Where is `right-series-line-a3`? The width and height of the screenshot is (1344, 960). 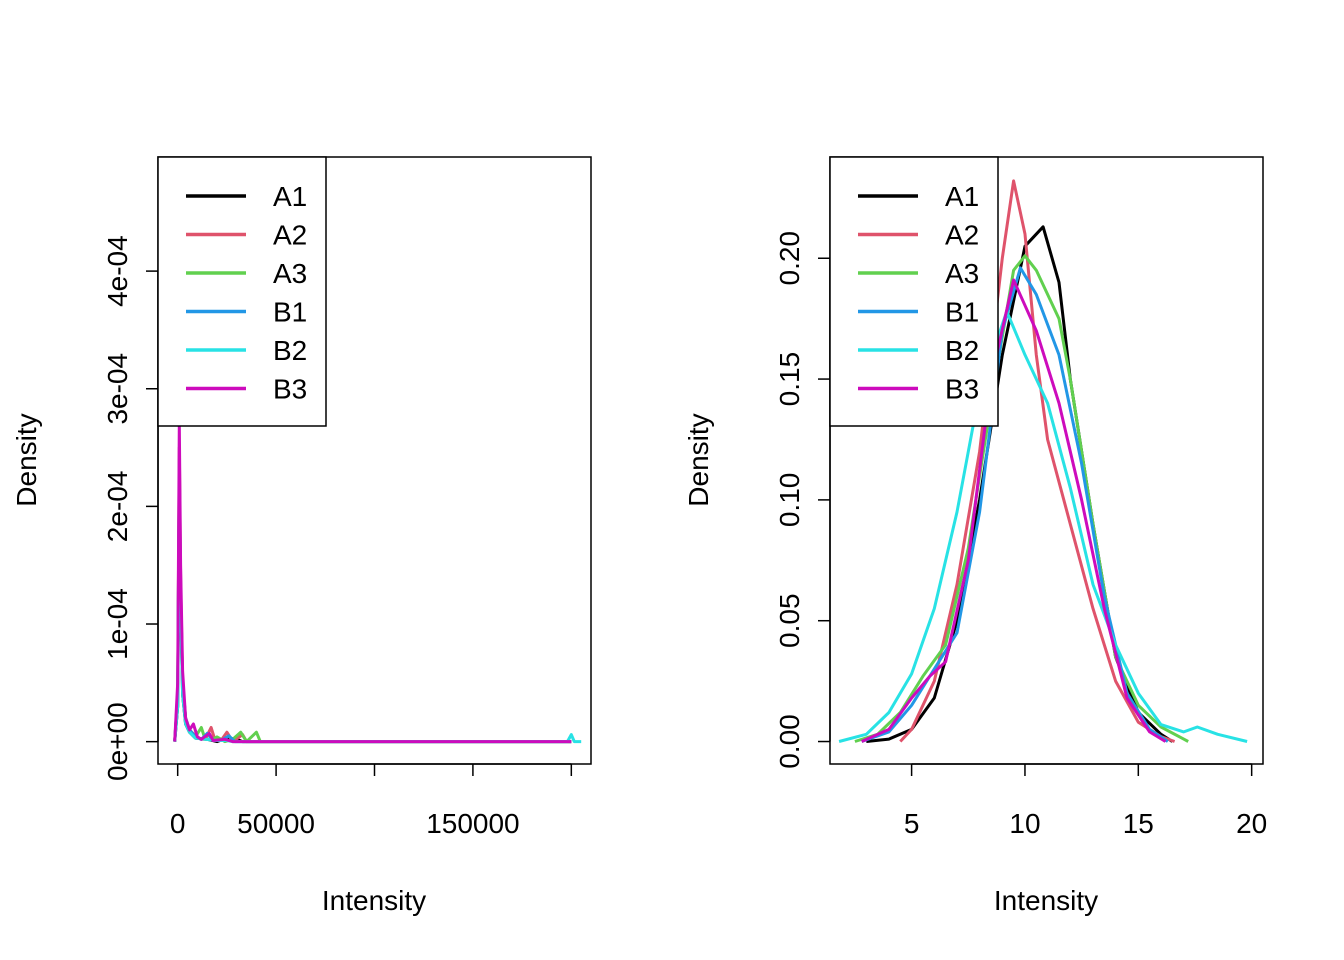
right-series-line-a3 is located at coordinates (1021, 498).